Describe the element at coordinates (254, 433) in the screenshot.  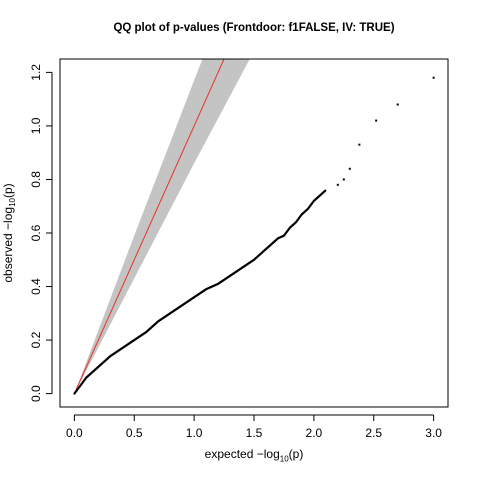
I see `x-tick-label: 1.5` at that location.